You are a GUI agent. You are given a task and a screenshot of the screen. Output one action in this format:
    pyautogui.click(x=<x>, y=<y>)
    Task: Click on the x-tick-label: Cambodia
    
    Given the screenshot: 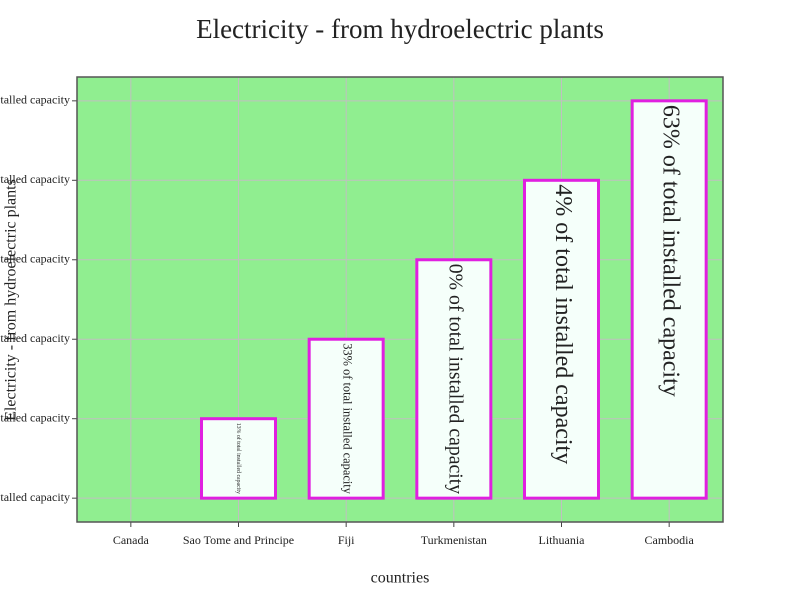 What is the action you would take?
    pyautogui.click(x=670, y=540)
    